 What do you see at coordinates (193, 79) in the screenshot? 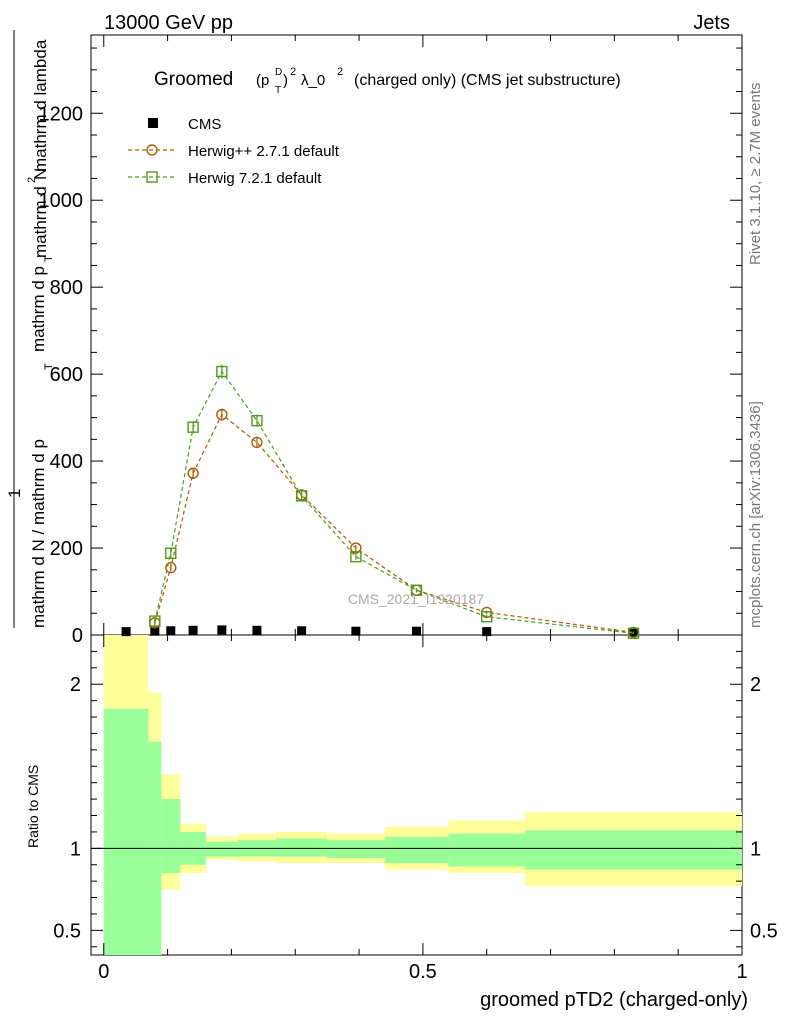
I see `title-main: Groomed` at bounding box center [193, 79].